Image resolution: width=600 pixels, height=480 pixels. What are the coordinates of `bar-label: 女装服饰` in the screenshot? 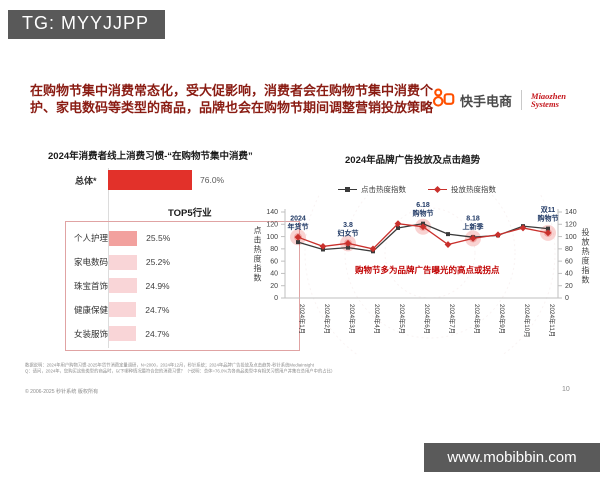 It's located at (91, 333).